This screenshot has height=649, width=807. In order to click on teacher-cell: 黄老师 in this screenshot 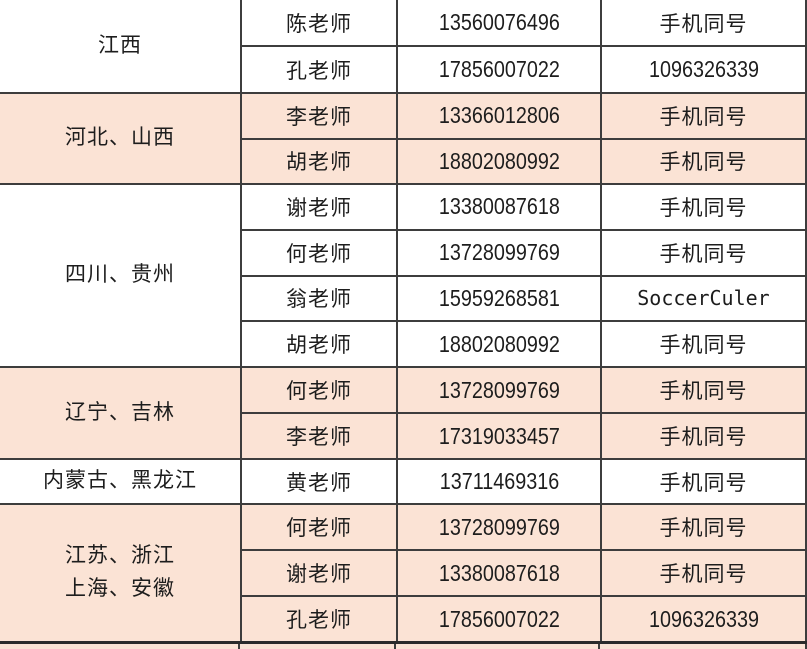, I will do `click(319, 481)`.